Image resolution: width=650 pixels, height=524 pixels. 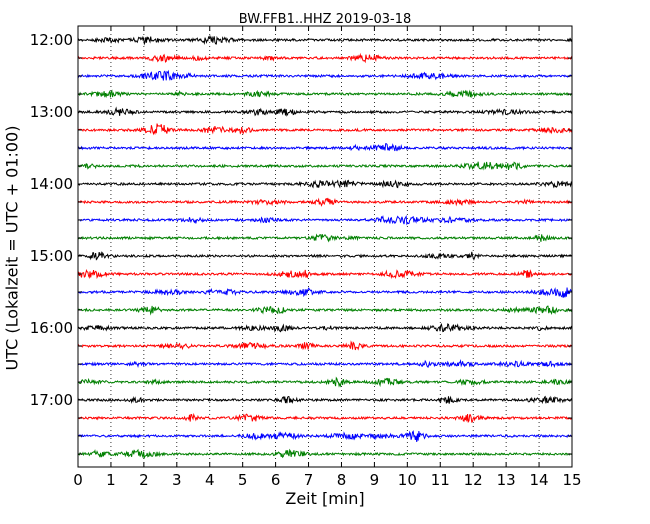 I want to click on y-tick-label: 14:00, so click(x=51, y=184).